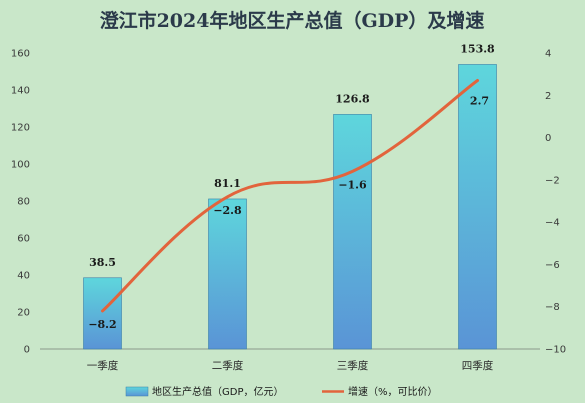  I want to click on y-left-tick-label: 40, so click(23, 276).